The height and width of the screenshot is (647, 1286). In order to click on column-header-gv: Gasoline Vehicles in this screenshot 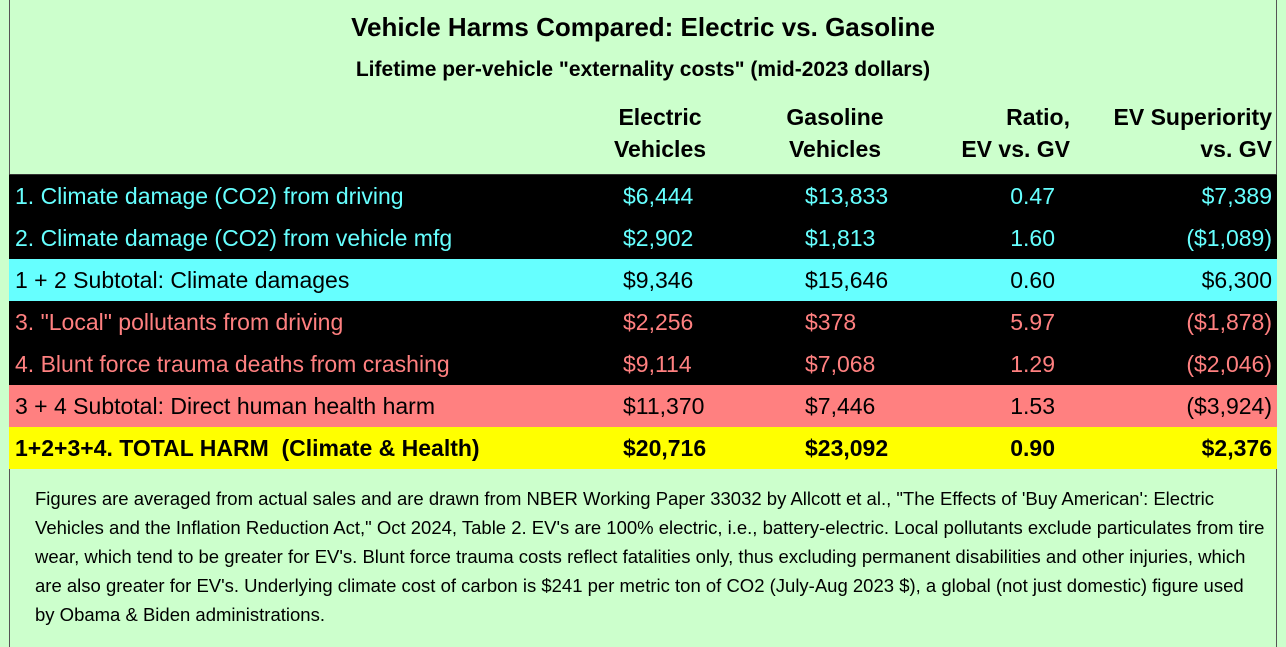, I will do `click(835, 133)`.